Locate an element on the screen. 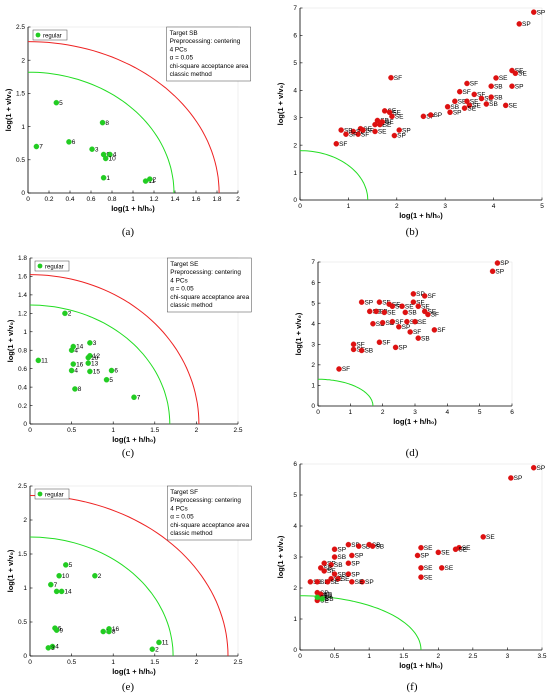 This screenshot has height=698, width=550. legend-marker is located at coordinates (40, 494).